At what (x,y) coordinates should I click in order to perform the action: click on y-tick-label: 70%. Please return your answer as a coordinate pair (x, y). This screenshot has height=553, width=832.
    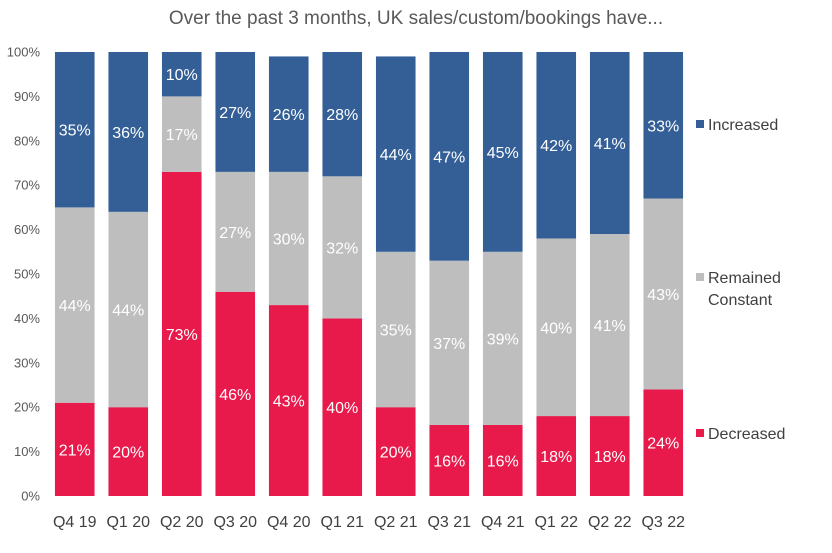
    Looking at the image, I should click on (27, 185).